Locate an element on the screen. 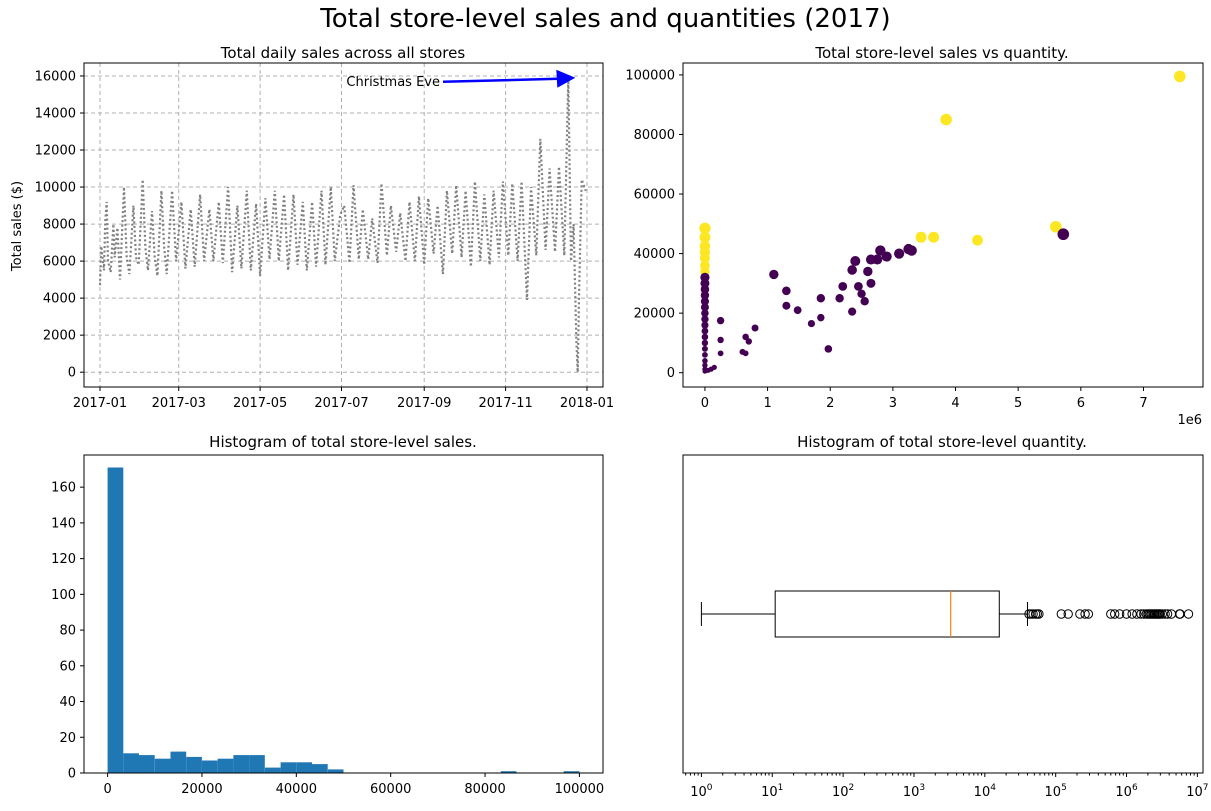  quantity-boxplot-title: Histogram of total store-level quantity. is located at coordinates (942, 442).